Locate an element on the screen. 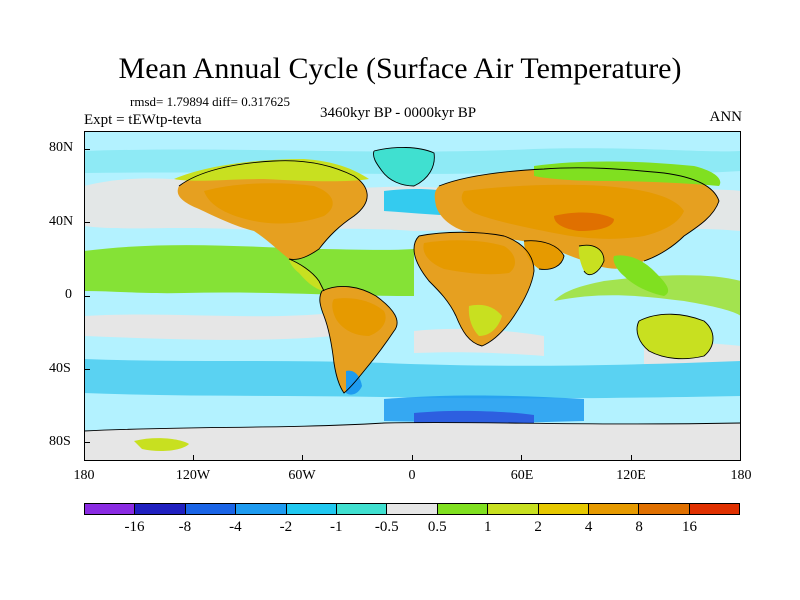 The height and width of the screenshot is (600, 800). colorbar-label: 0.5 is located at coordinates (437, 527).